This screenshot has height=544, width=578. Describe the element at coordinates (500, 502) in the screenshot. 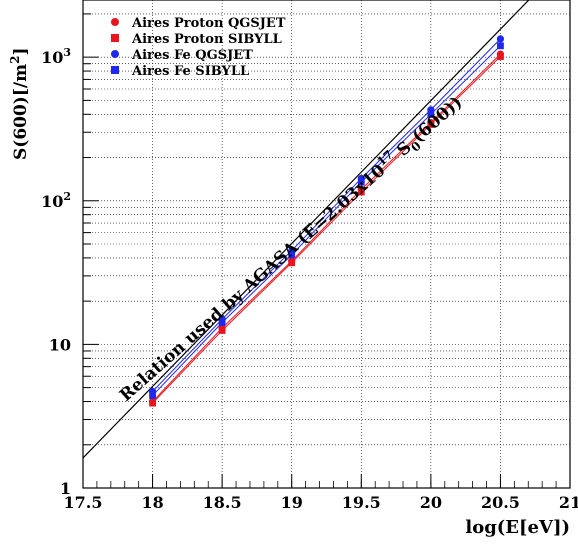

I see `x-tick-label: 20.5` at that location.